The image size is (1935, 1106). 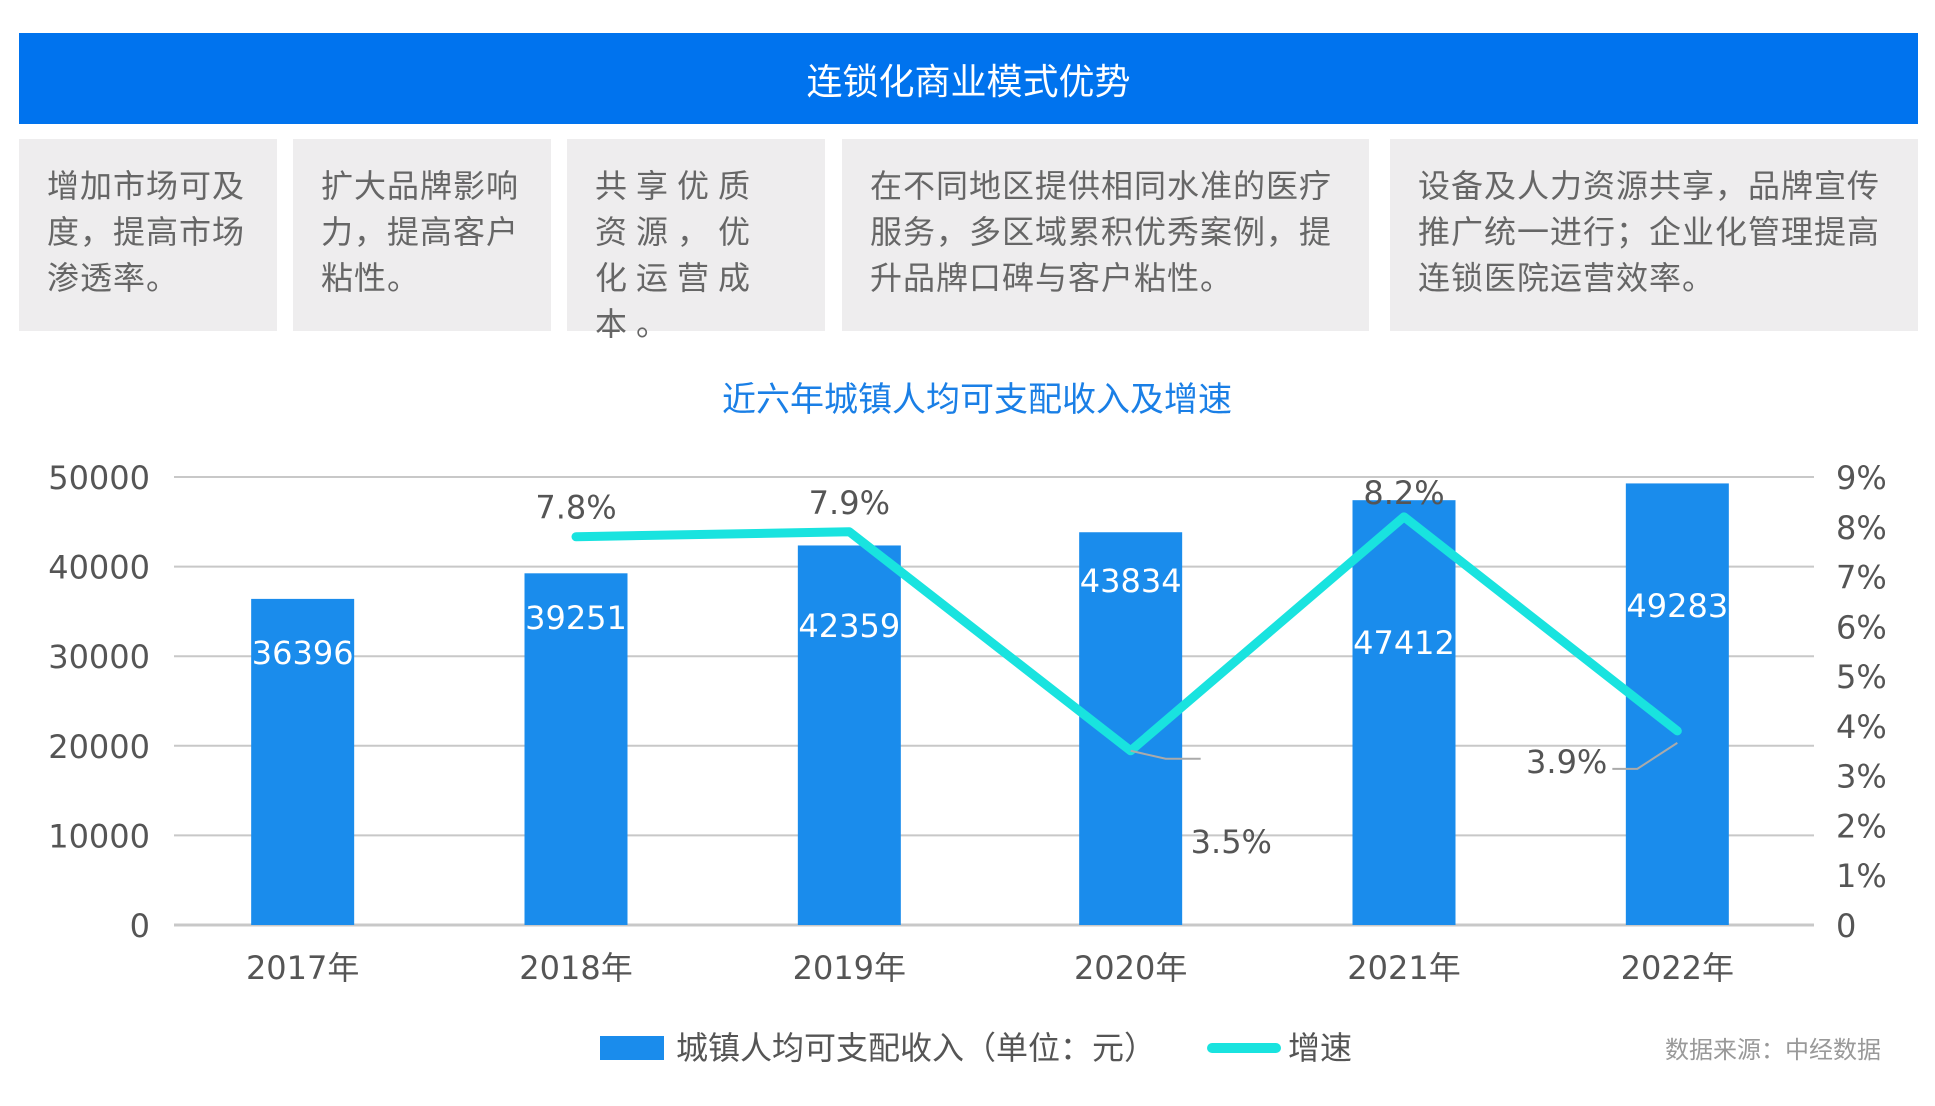 I want to click on x-axis-tick: 2019年, so click(x=849, y=968).